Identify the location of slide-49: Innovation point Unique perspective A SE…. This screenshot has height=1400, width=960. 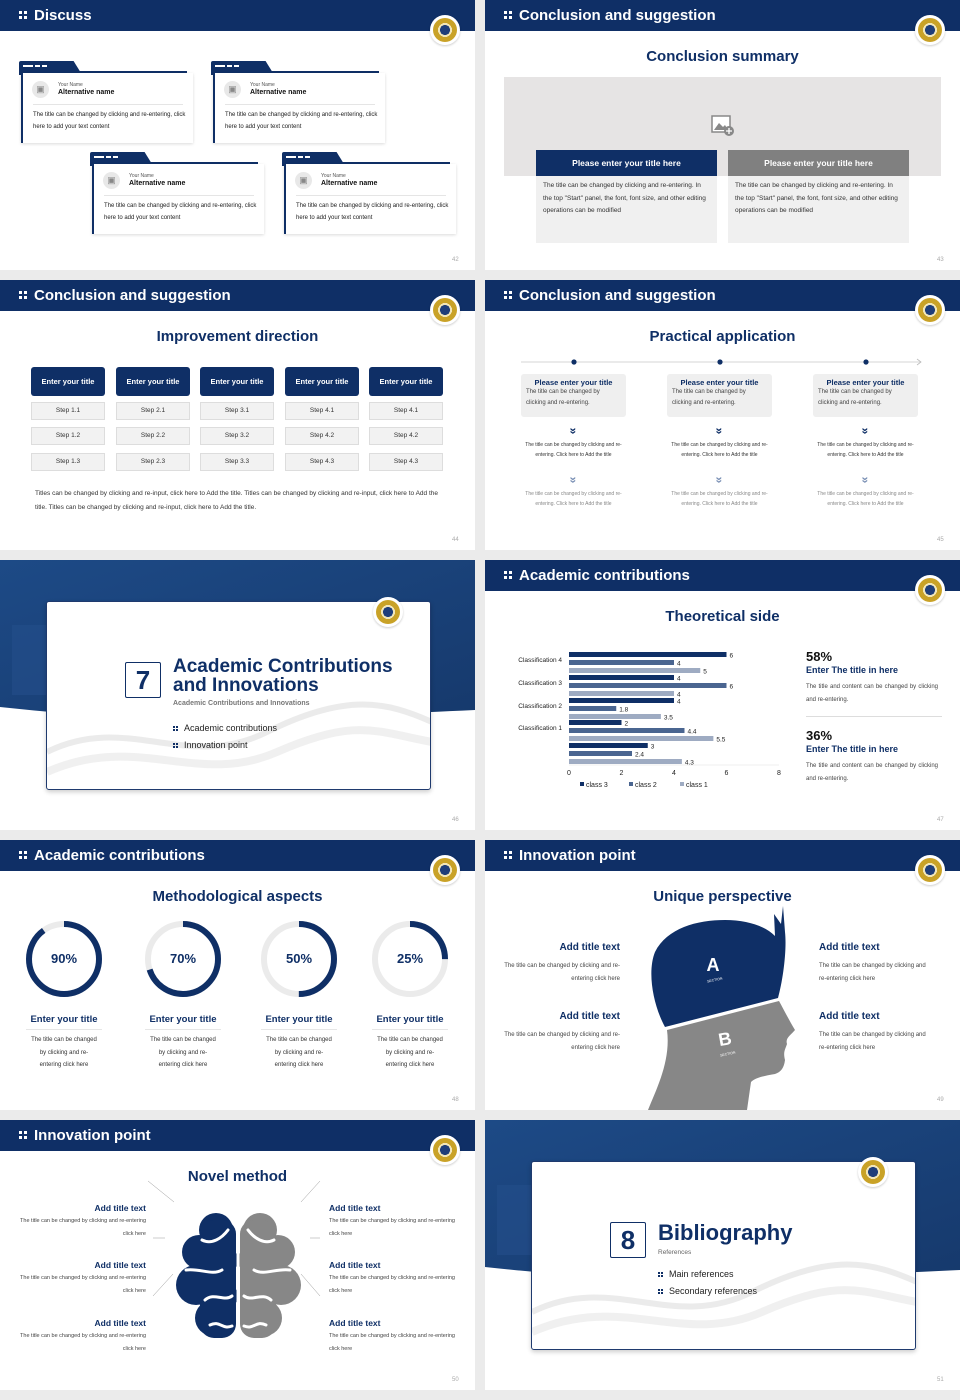
(722, 975).